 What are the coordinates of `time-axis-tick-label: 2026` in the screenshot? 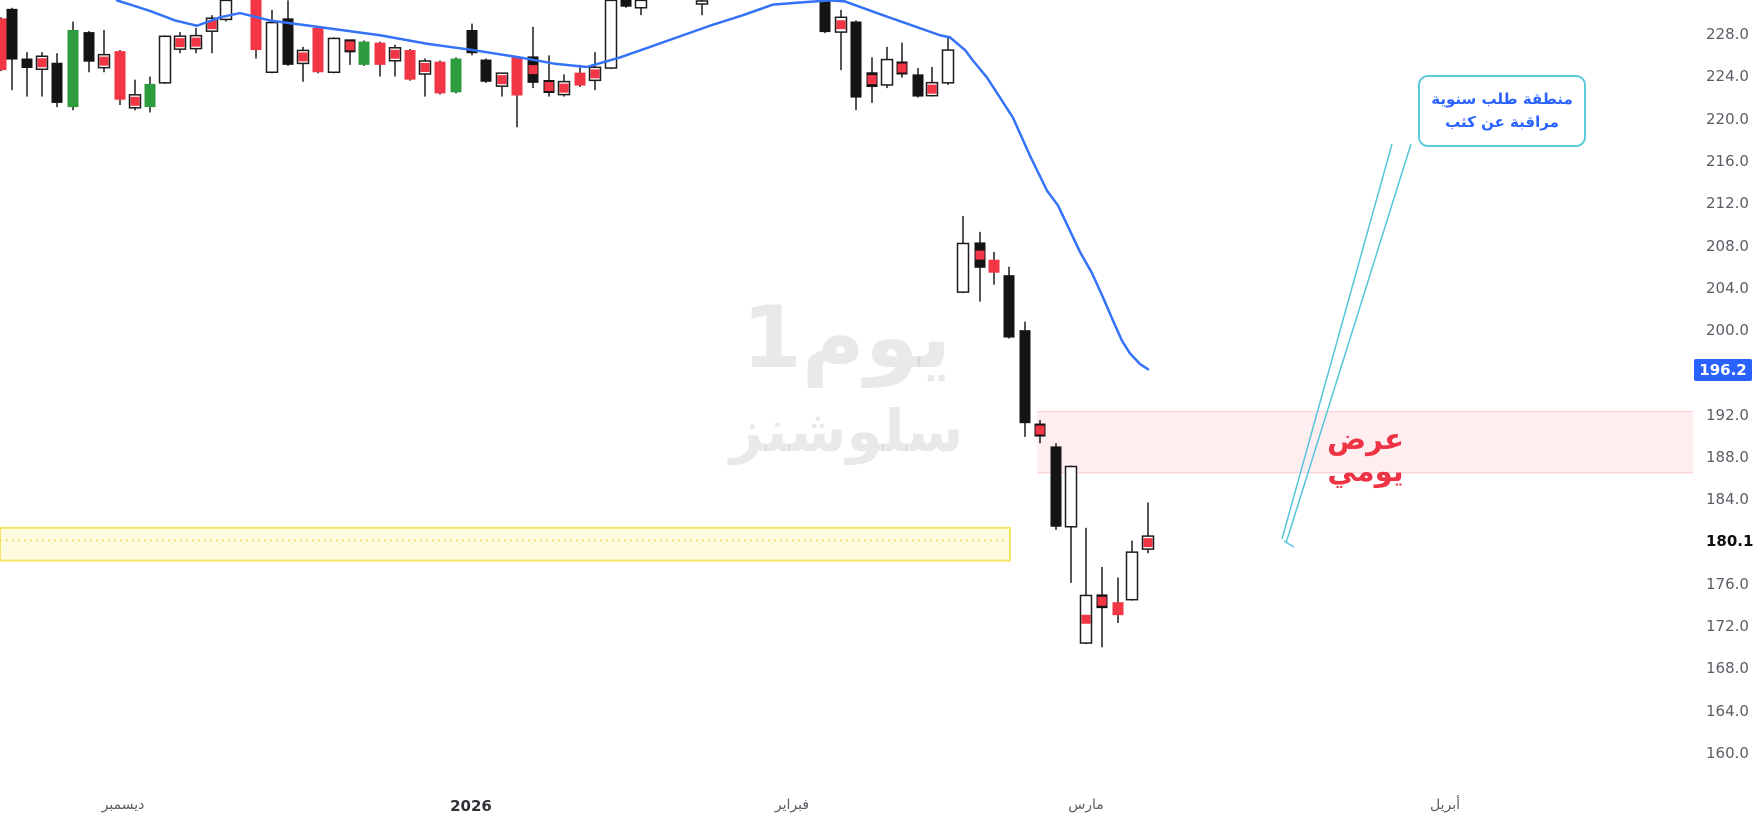 It's located at (471, 806).